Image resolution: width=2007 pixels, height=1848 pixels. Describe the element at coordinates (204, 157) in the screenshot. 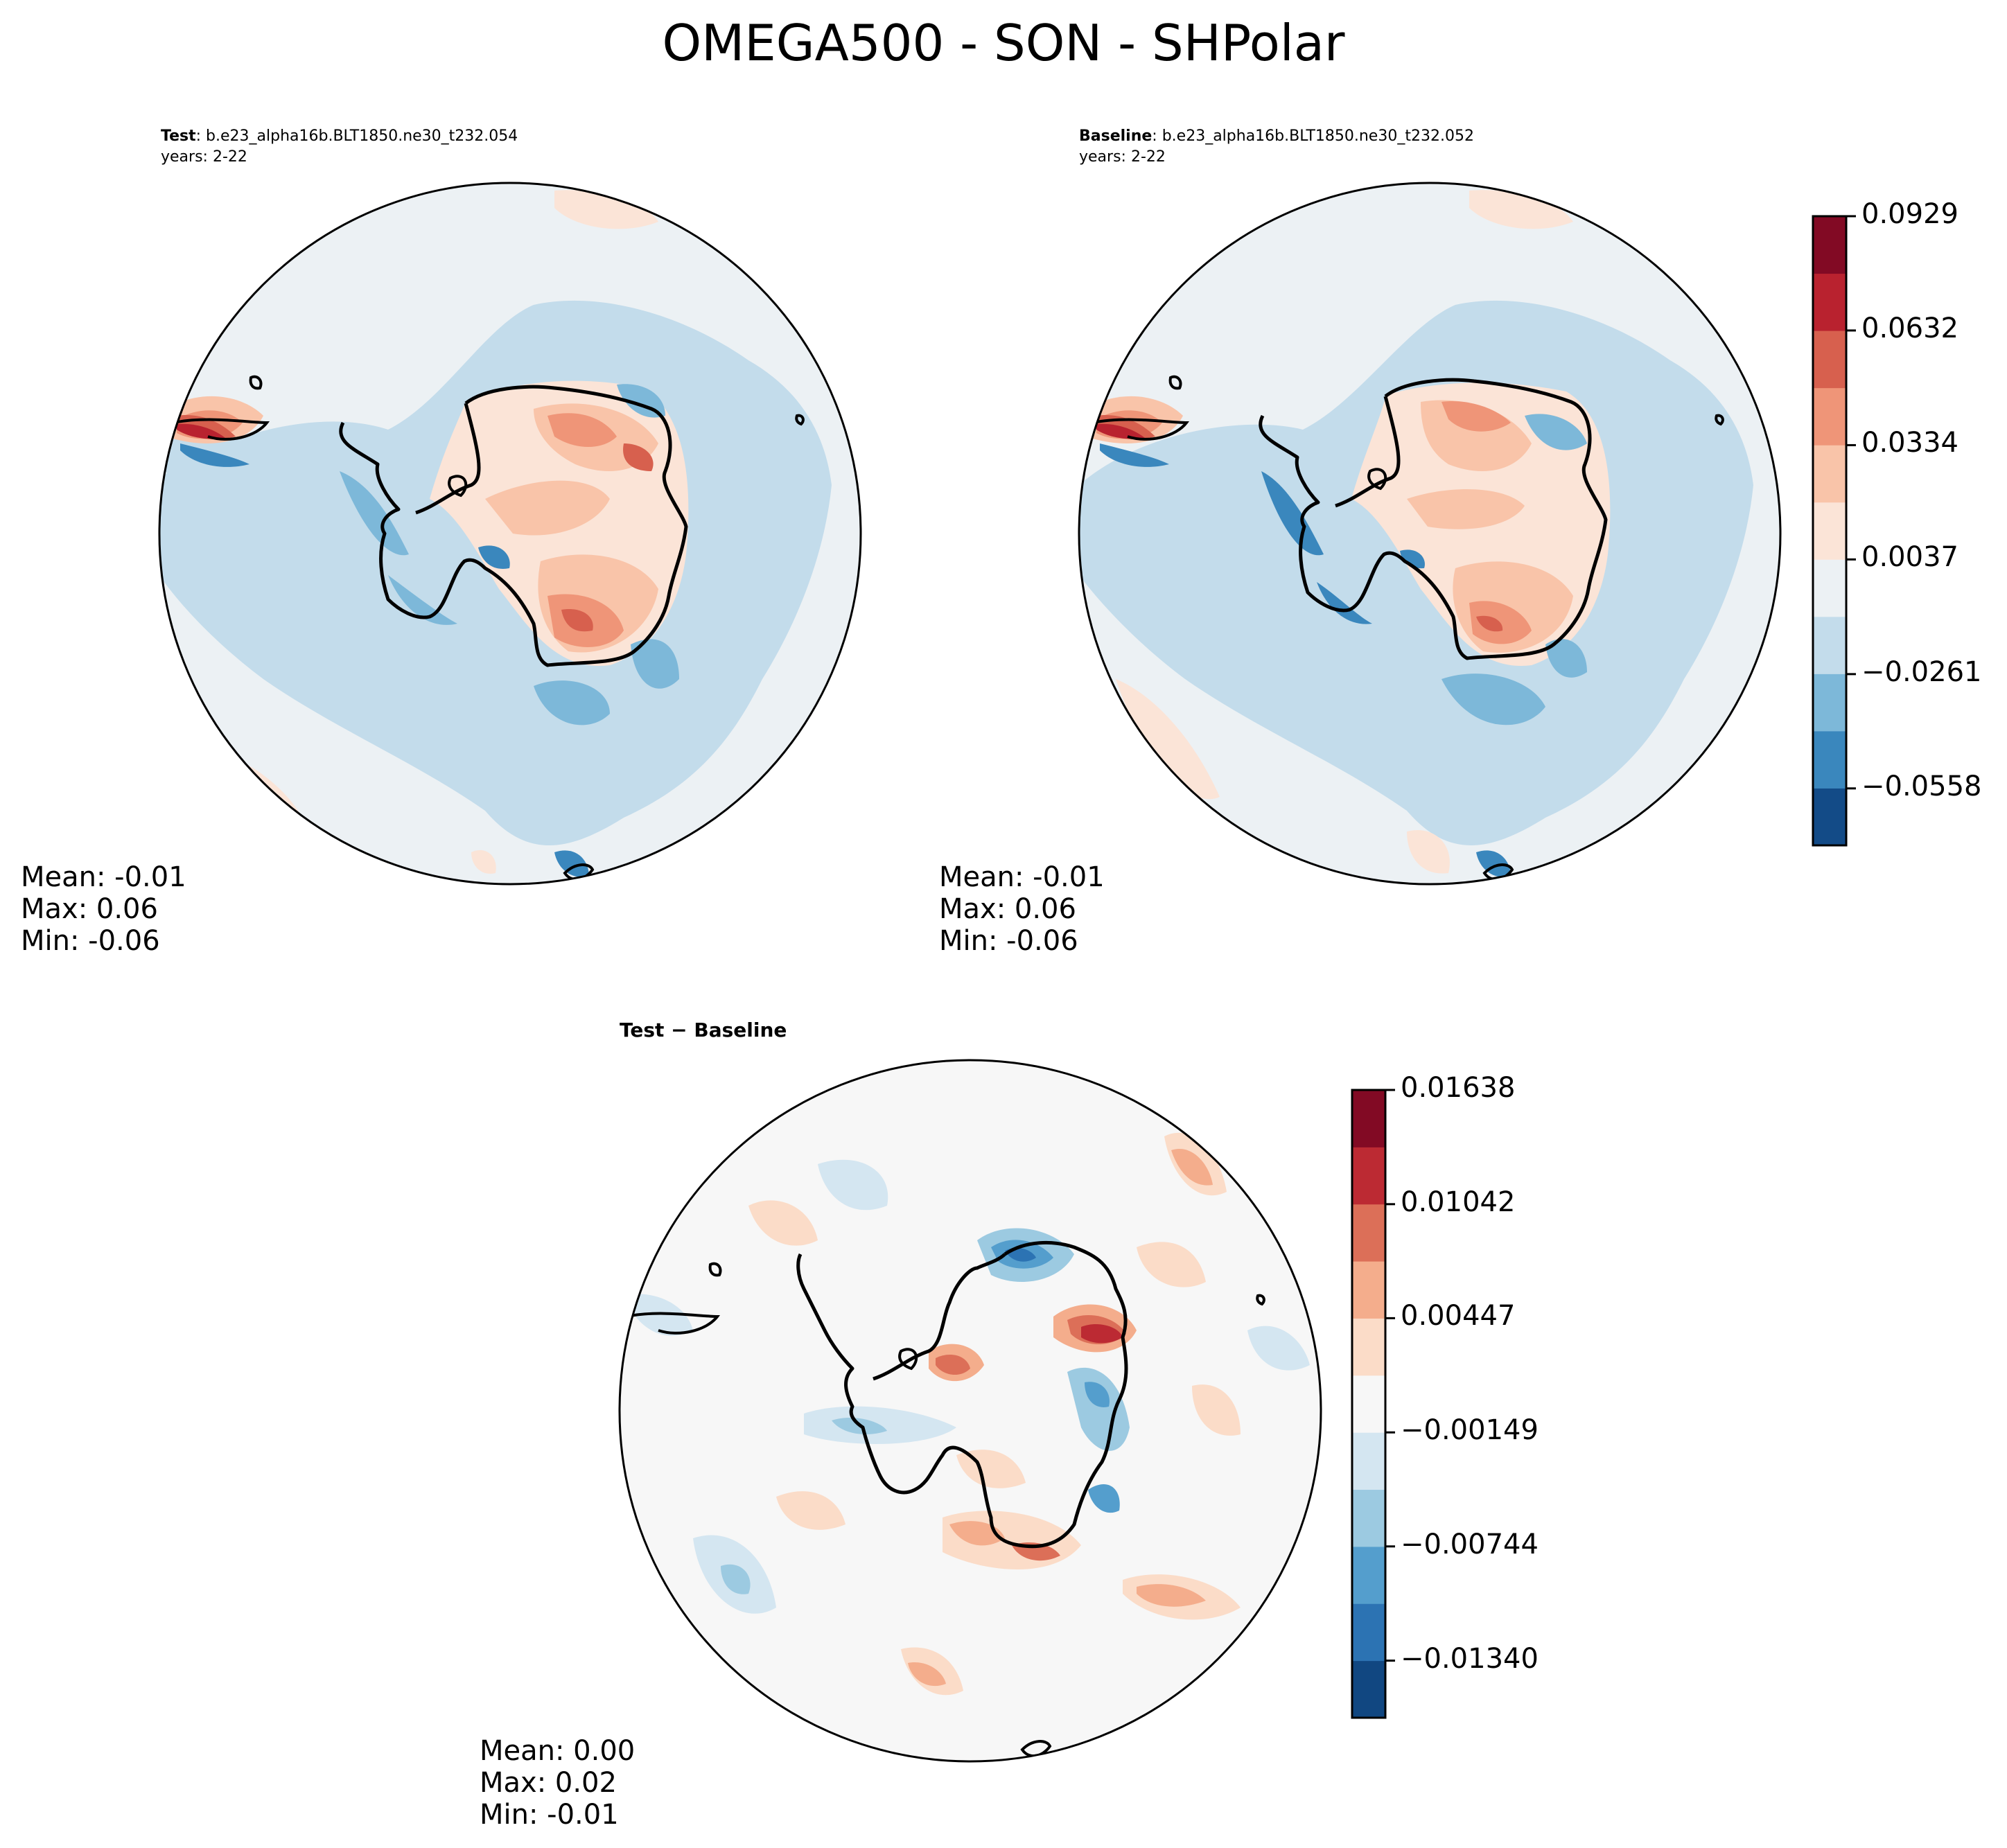

I see `test-years: years: 2-22` at that location.